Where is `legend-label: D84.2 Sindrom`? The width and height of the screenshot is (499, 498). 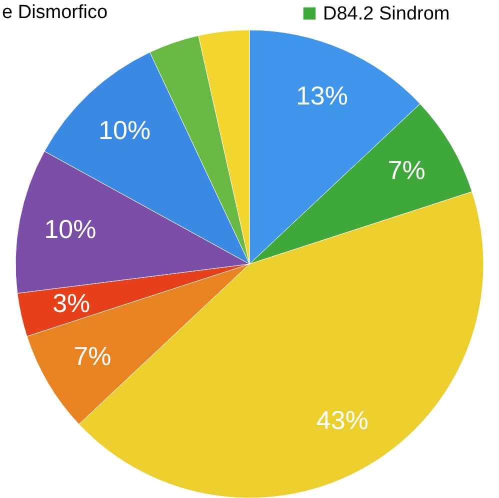 legend-label: D84.2 Sindrom is located at coordinates (386, 14).